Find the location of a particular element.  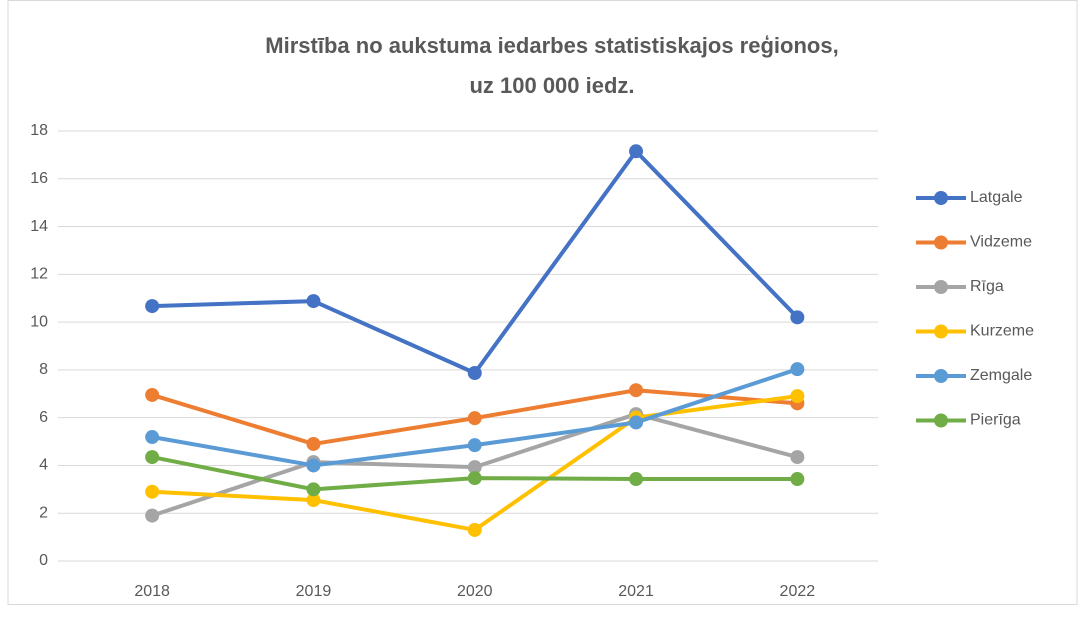

legend-label: Zemgale is located at coordinates (1001, 375).